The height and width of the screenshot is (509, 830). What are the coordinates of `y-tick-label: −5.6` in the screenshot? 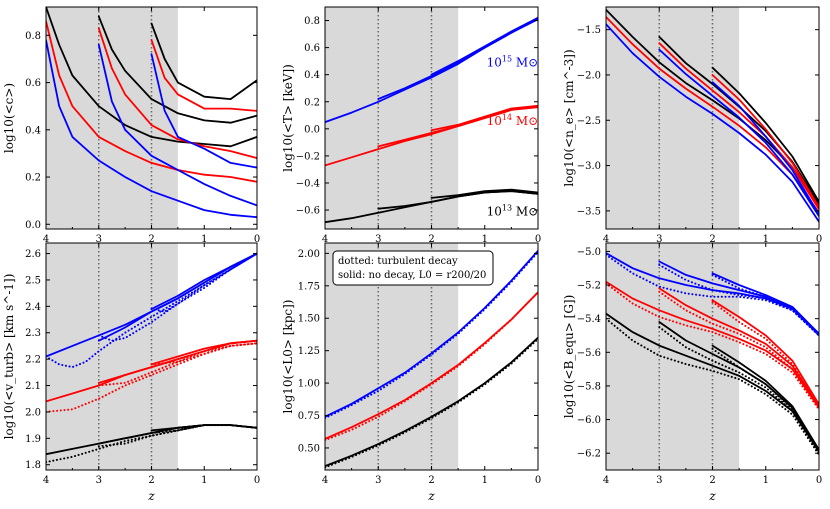 It's located at (589, 353).